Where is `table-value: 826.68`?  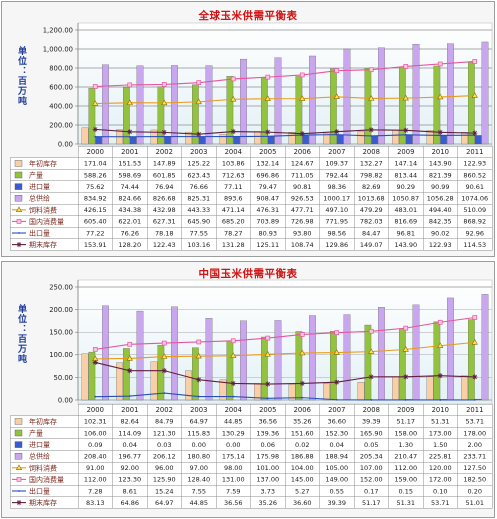 table-value: 826.68 is located at coordinates (164, 199).